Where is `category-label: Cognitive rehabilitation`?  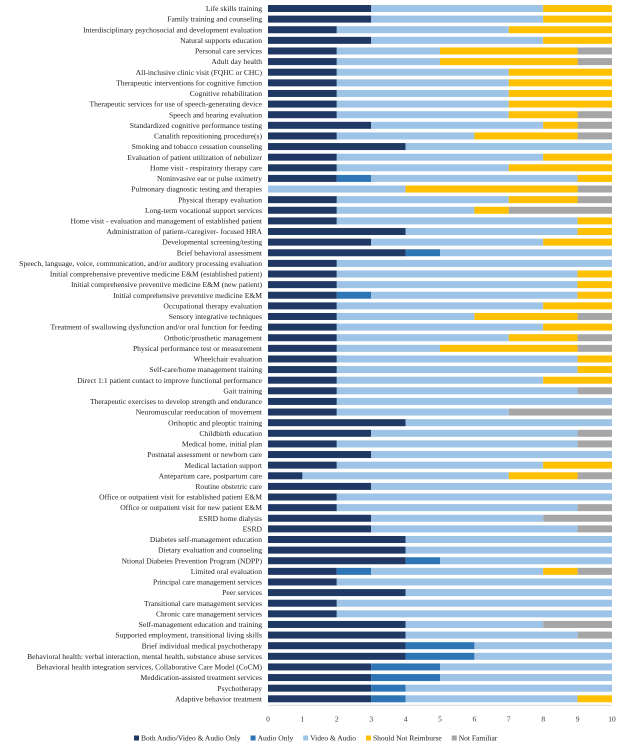 category-label: Cognitive rehabilitation is located at coordinates (226, 93).